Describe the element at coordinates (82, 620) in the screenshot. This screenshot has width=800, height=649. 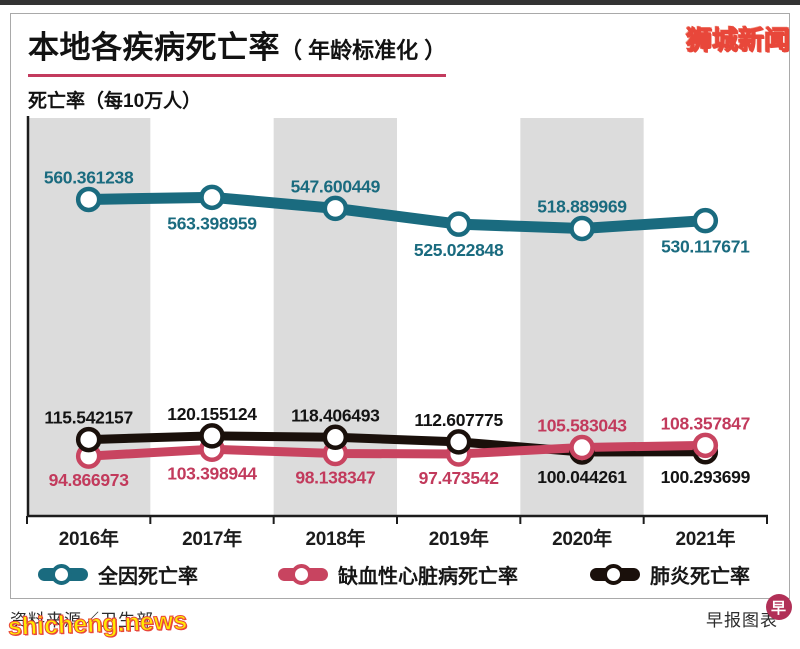
I see `source-note: 资料来源／卫生部` at that location.